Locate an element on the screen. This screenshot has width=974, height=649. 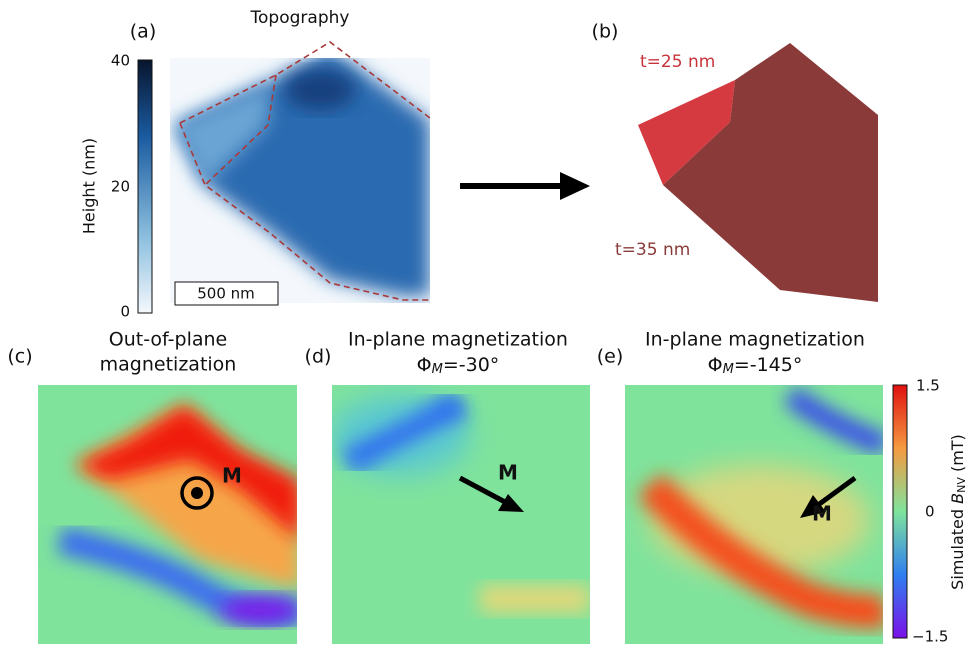
topography-image is located at coordinates (300, 180).